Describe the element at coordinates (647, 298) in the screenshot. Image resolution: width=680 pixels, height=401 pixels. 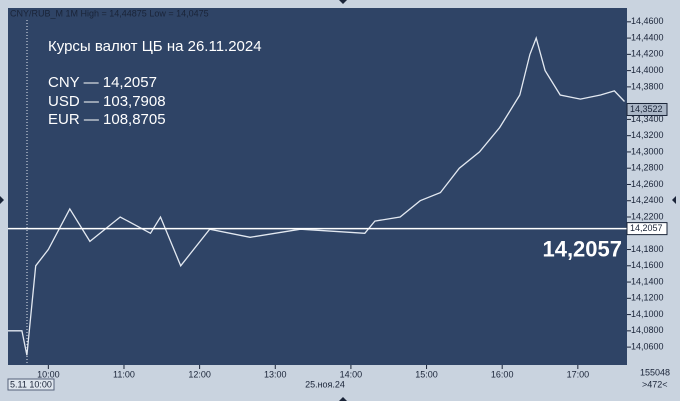
I see `y-tick-label: 14,1200` at that location.